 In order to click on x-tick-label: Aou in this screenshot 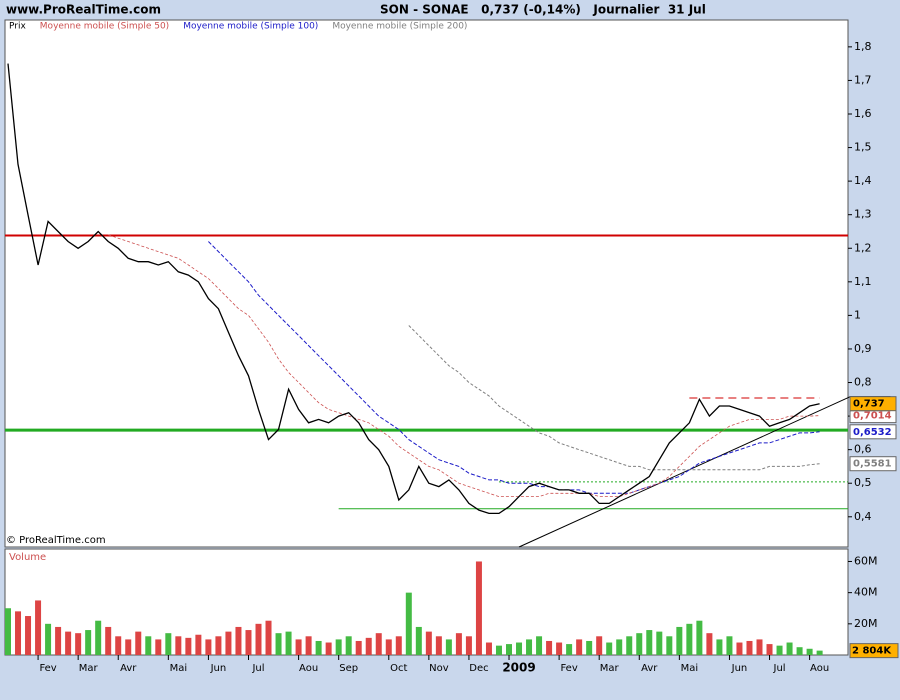, I will do `click(308, 668)`.